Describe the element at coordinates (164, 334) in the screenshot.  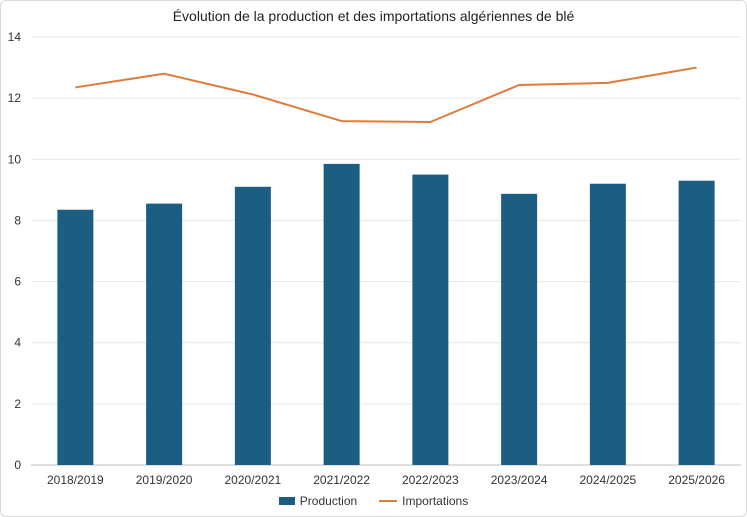
I see `bar-production-2019-2020` at that location.